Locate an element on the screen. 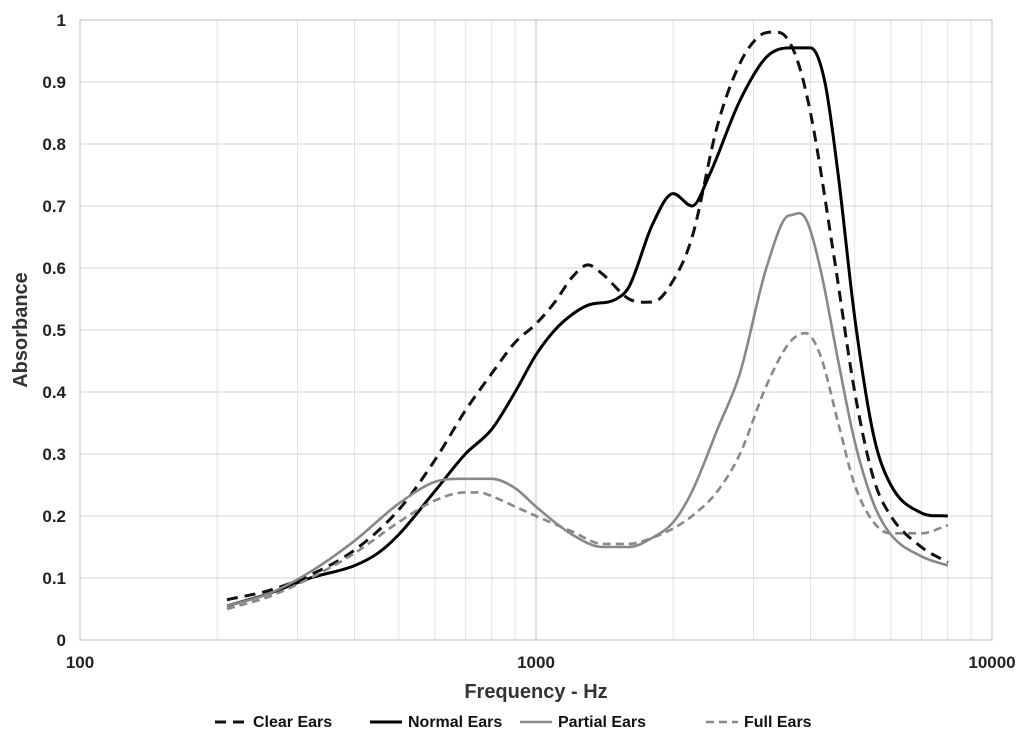  x-tick-label: 1000 is located at coordinates (536, 662).